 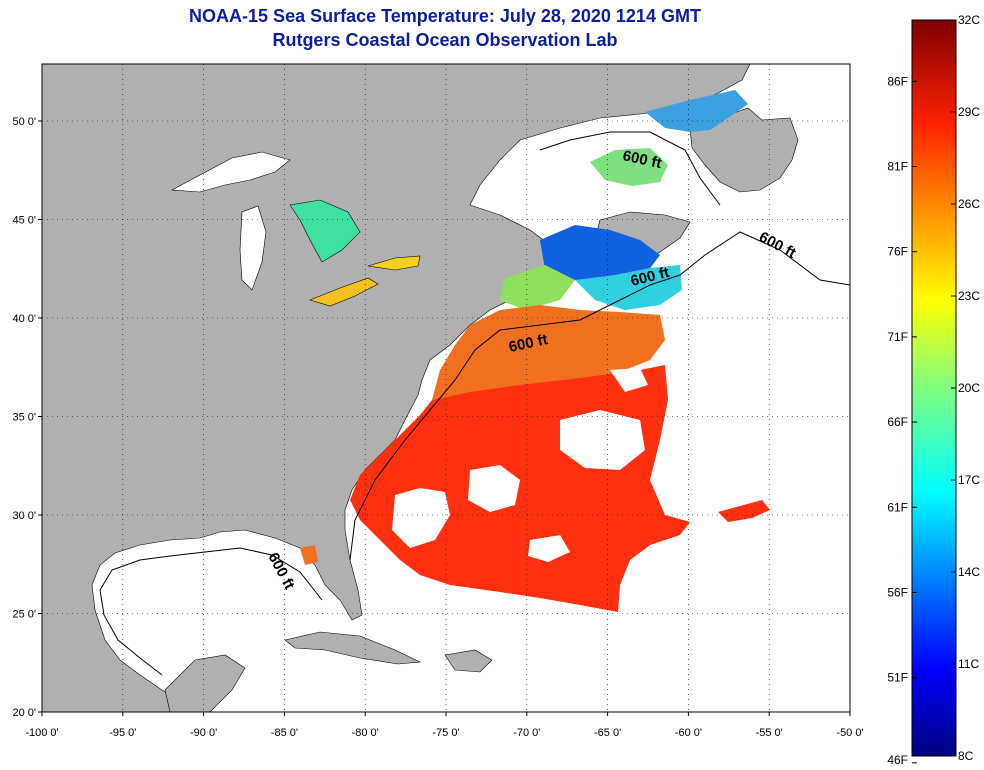 What do you see at coordinates (744, 150) in the screenshot?
I see `newfoundland-land` at bounding box center [744, 150].